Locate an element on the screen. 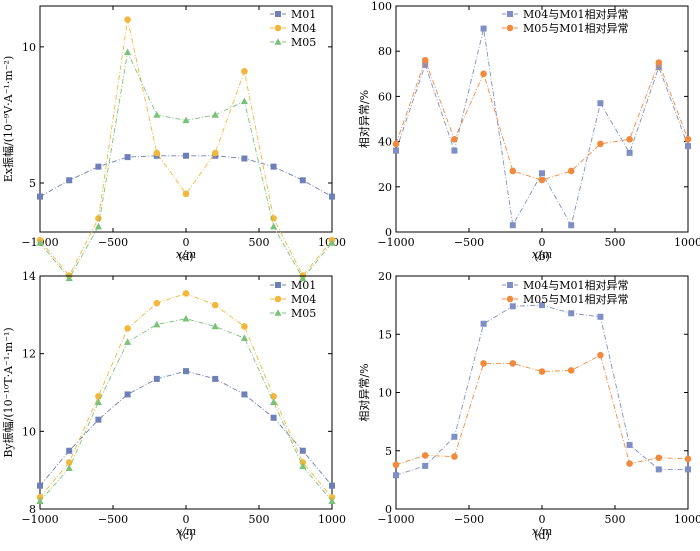 This screenshot has height=551, width=700. y-tick-label: 10 is located at coordinates (29, 431).